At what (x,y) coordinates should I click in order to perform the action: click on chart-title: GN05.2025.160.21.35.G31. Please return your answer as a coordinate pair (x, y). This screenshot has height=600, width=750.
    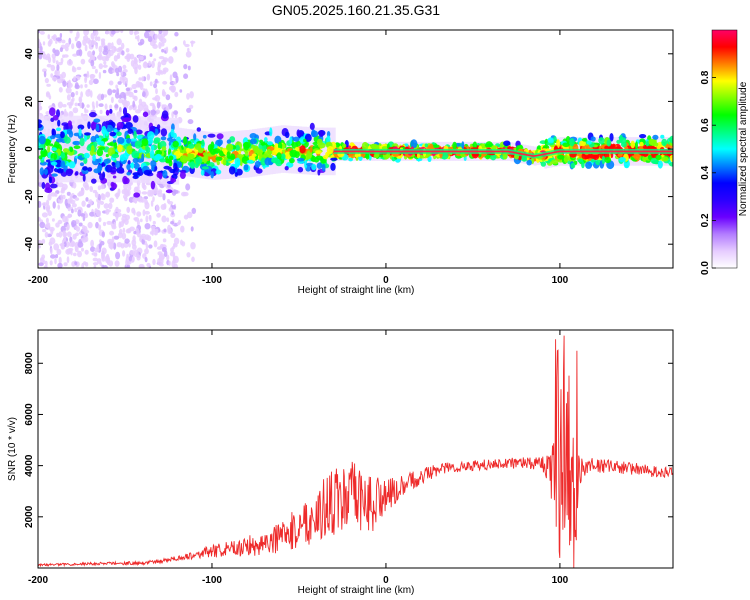
    Looking at the image, I should click on (356, 10).